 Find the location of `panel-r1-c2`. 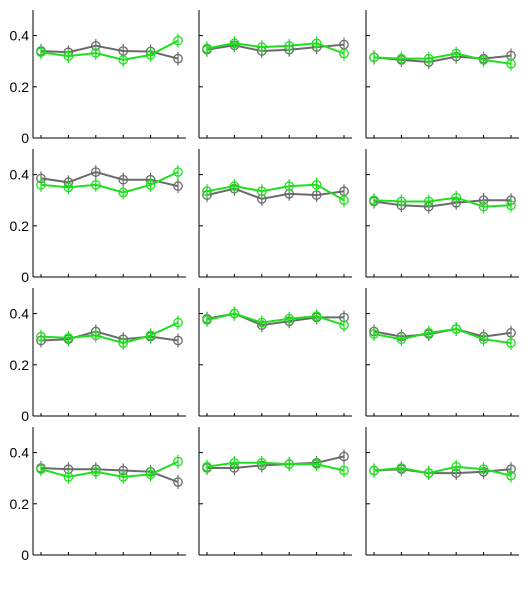

panel-r1-c2 is located at coordinates (275, 74).